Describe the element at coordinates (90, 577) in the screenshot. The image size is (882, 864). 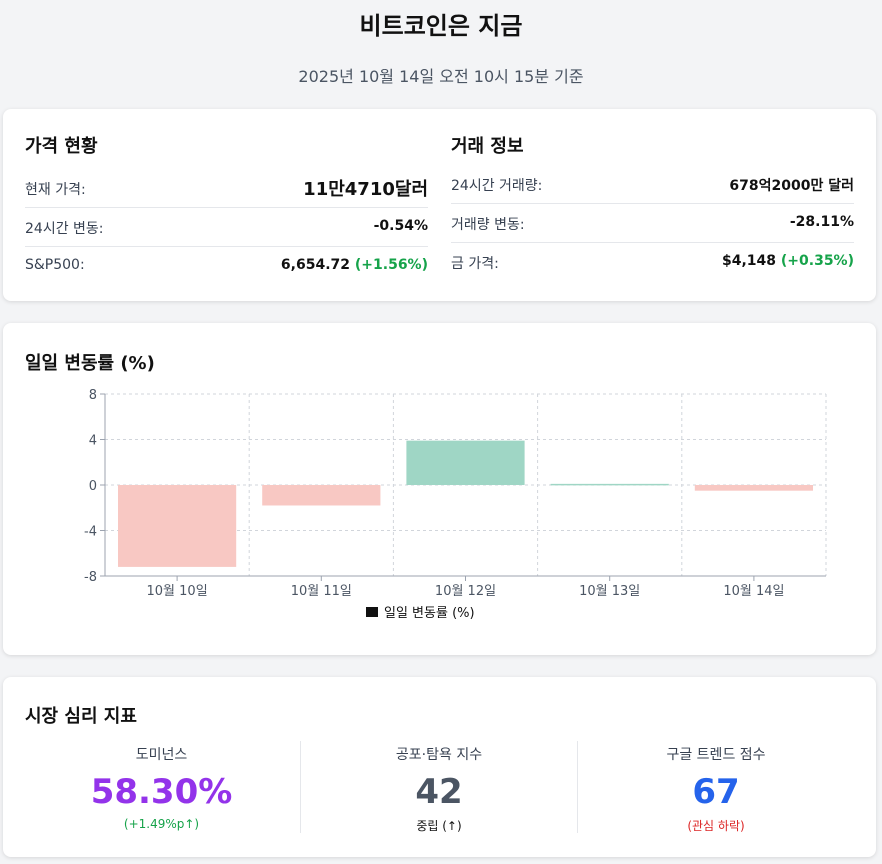
I see `y-tick-label: -8` at that location.